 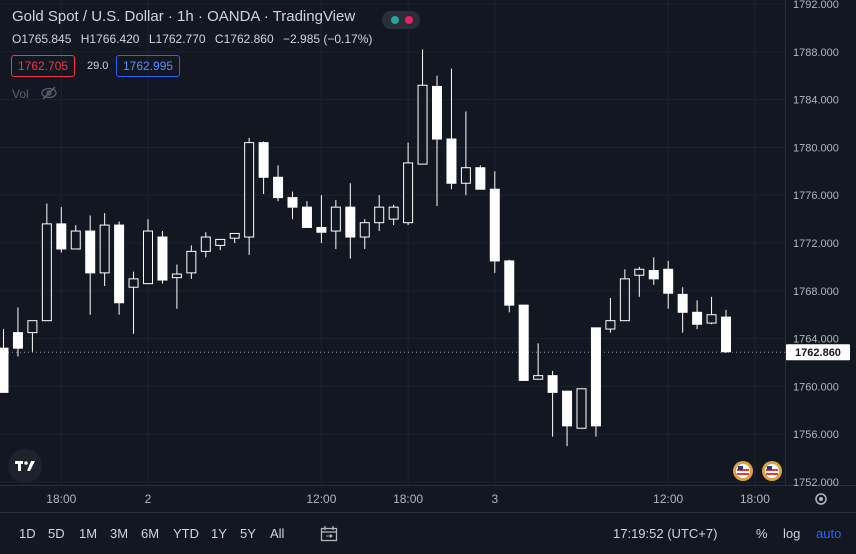 What do you see at coordinates (329, 533) in the screenshot?
I see `calendar-range-icon` at bounding box center [329, 533].